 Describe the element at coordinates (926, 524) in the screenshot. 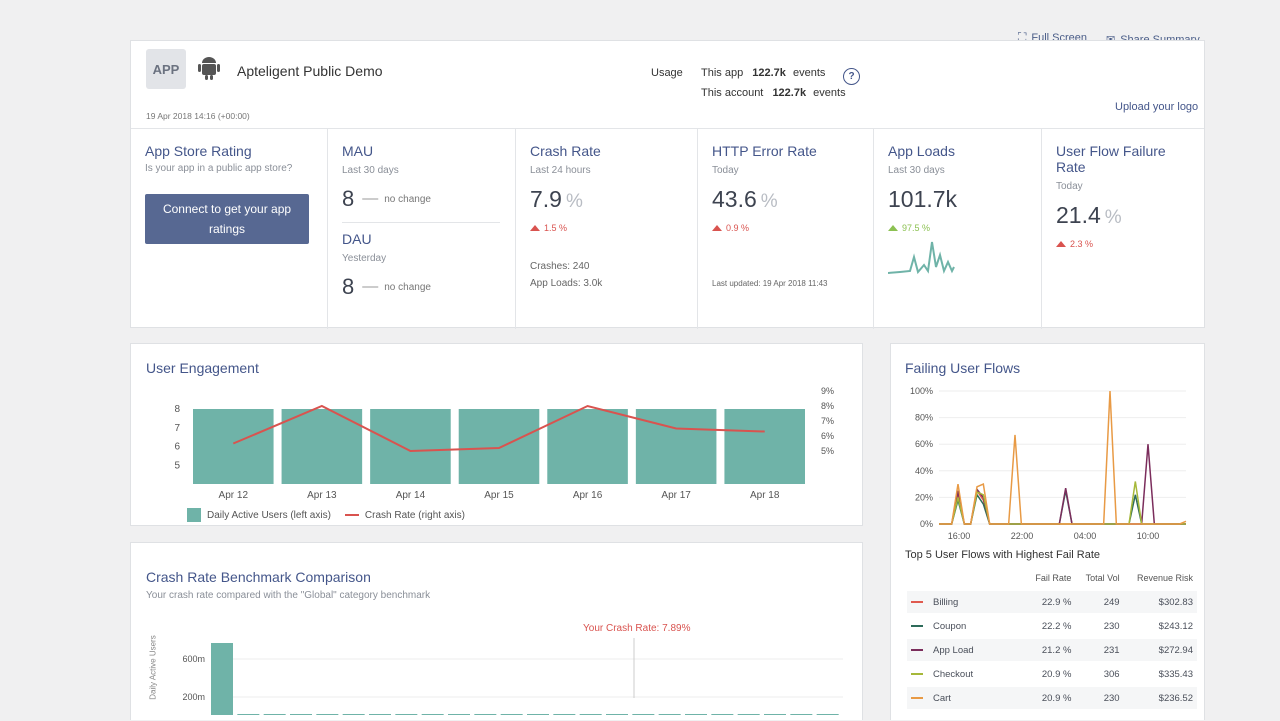

I see `y-tick: 0%` at that location.